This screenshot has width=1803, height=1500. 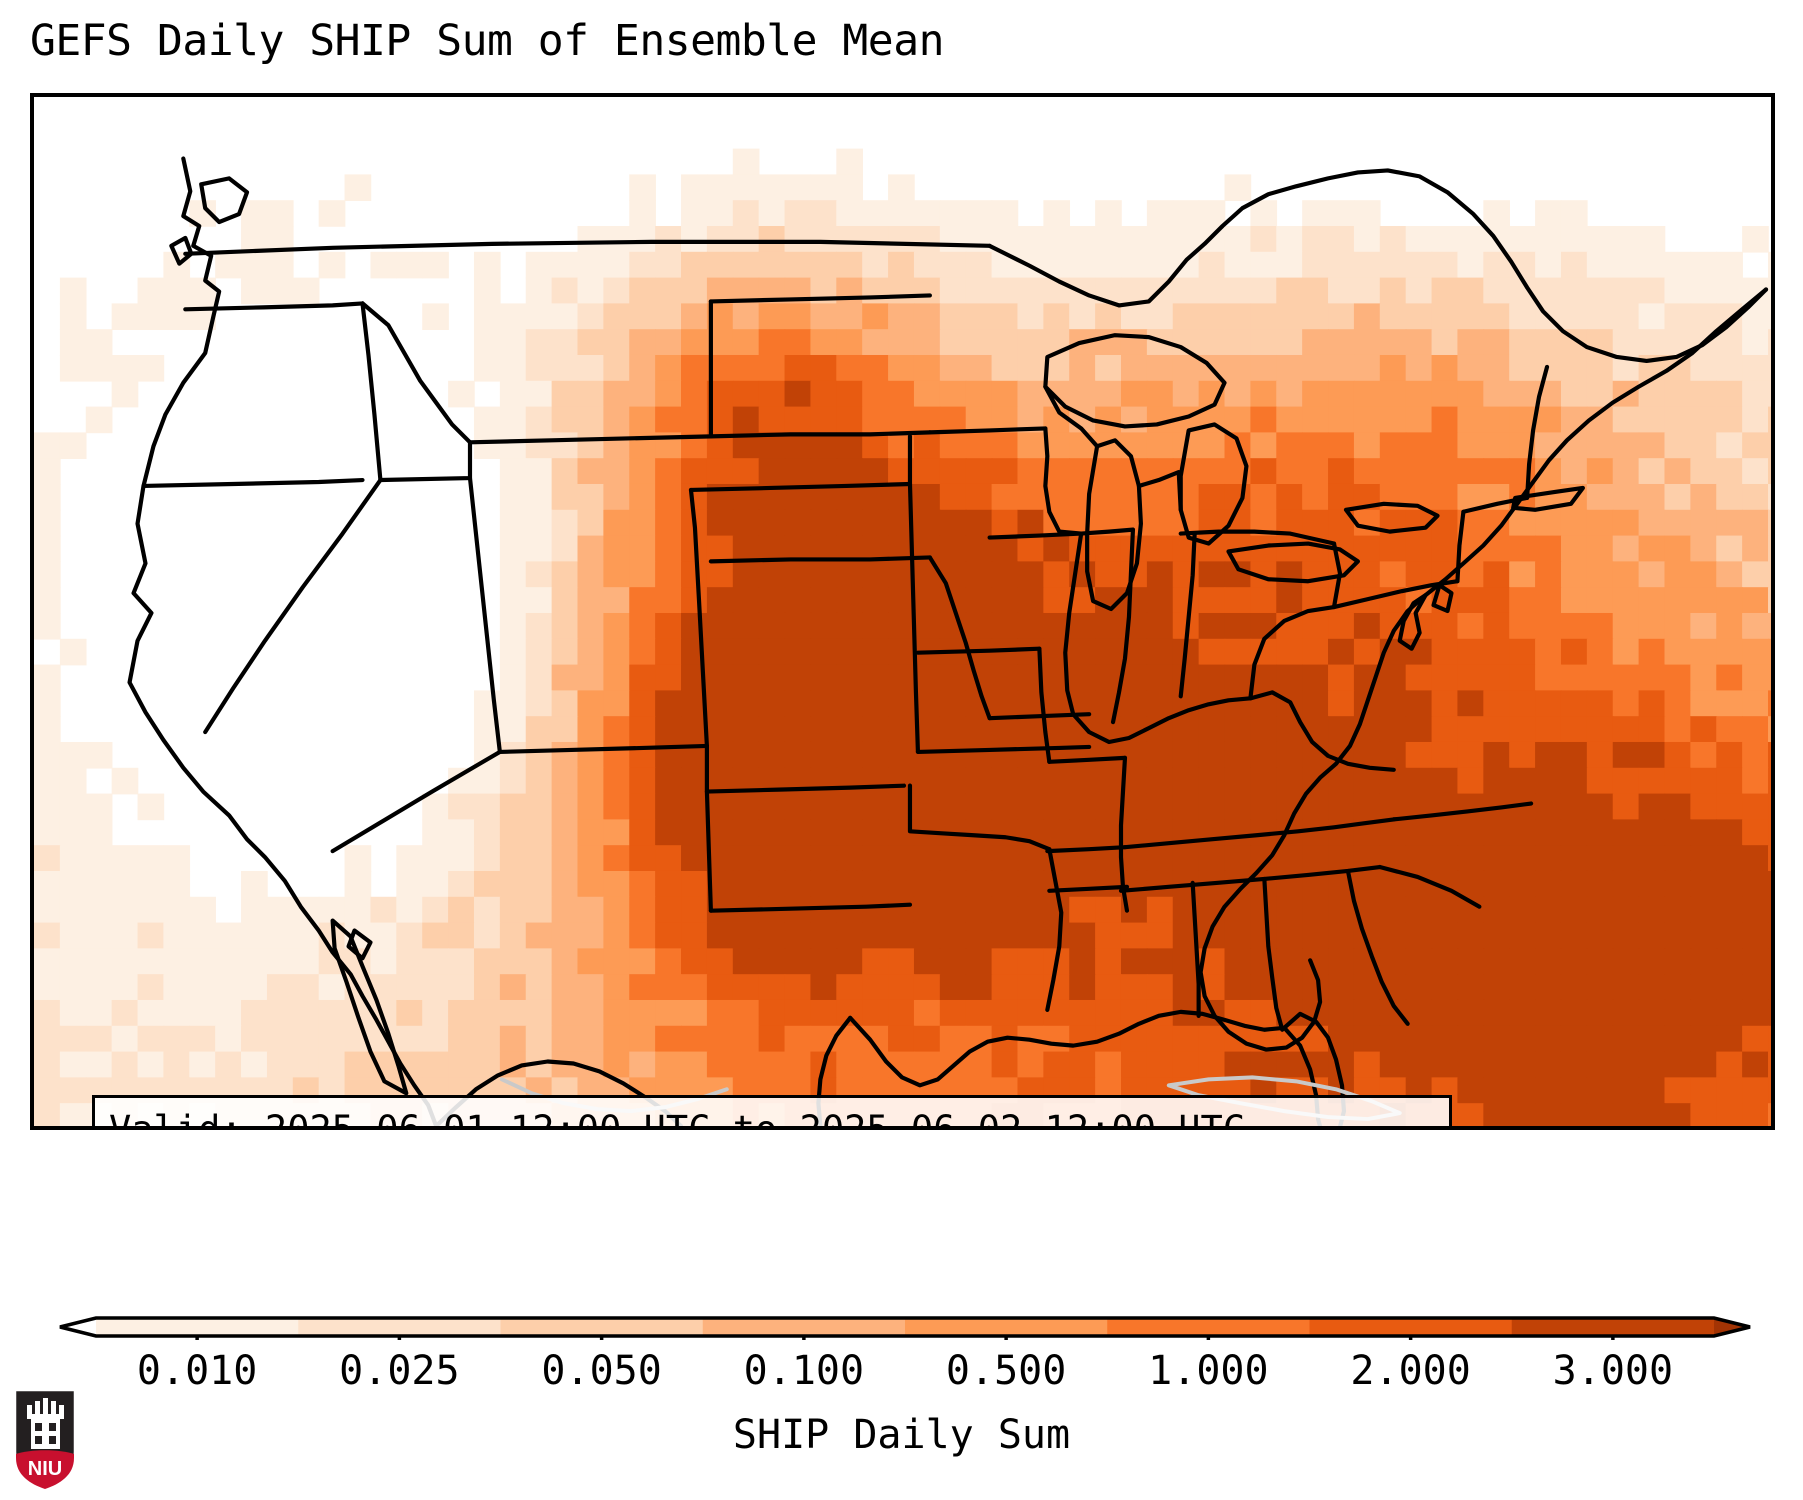 I want to click on gulf-coast-line, so click(x=1067, y=1048).